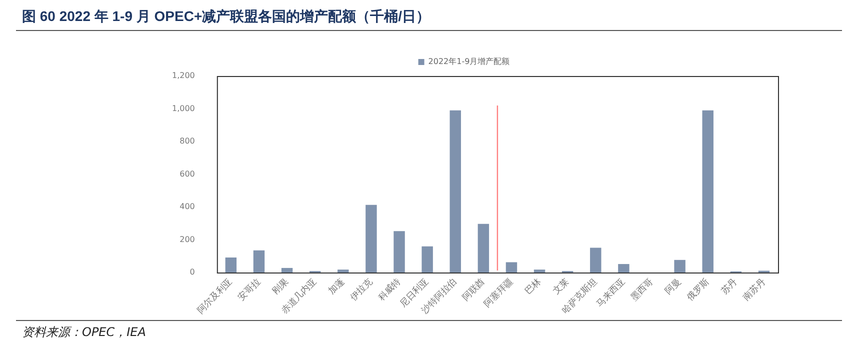  I want to click on x-tick-label: 南苏丹, so click(754, 290).